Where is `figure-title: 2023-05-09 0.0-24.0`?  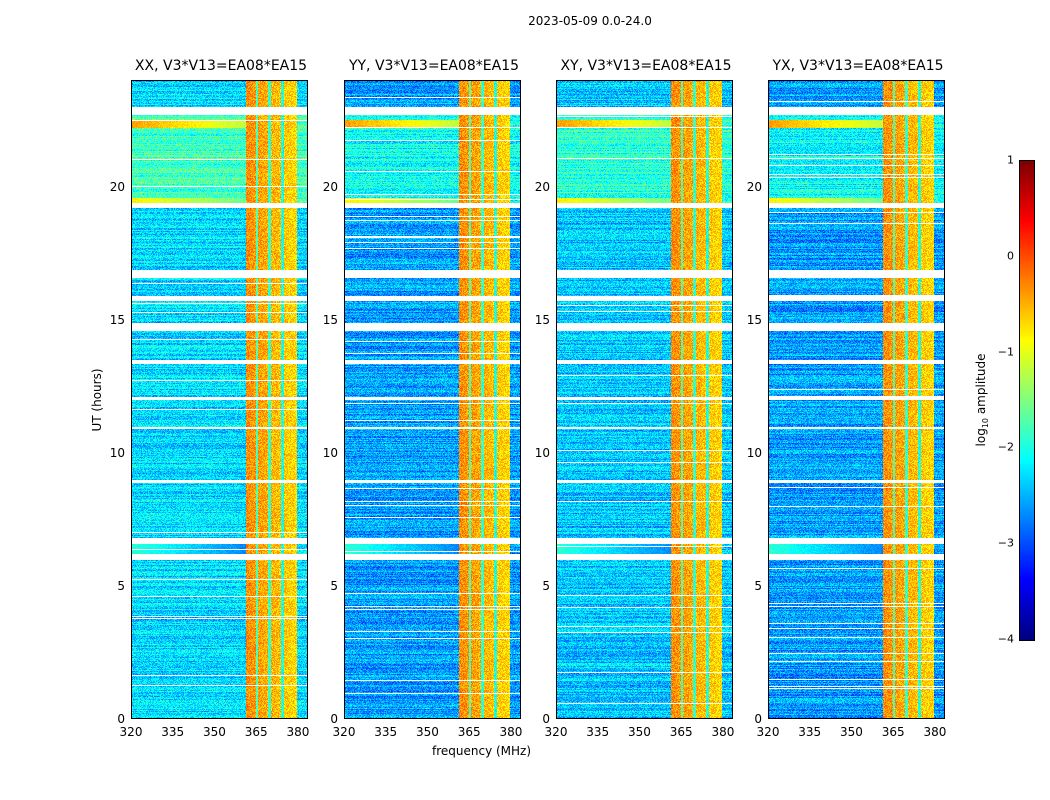
figure-title: 2023-05-09 0.0-24.0 is located at coordinates (590, 21).